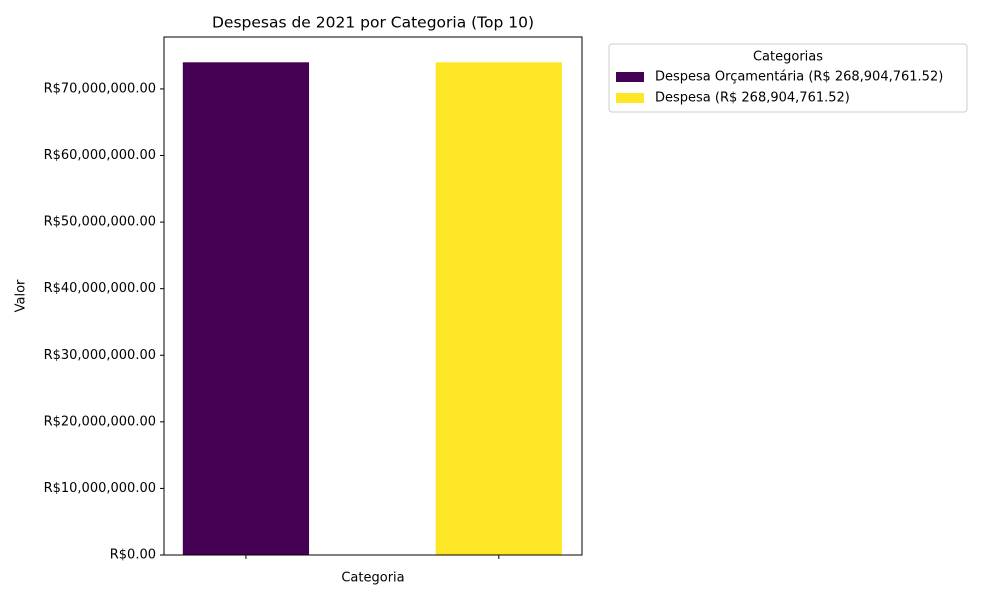  I want to click on chart-title: Despesas de 2021 por Categoria (Top 10), so click(373, 23).